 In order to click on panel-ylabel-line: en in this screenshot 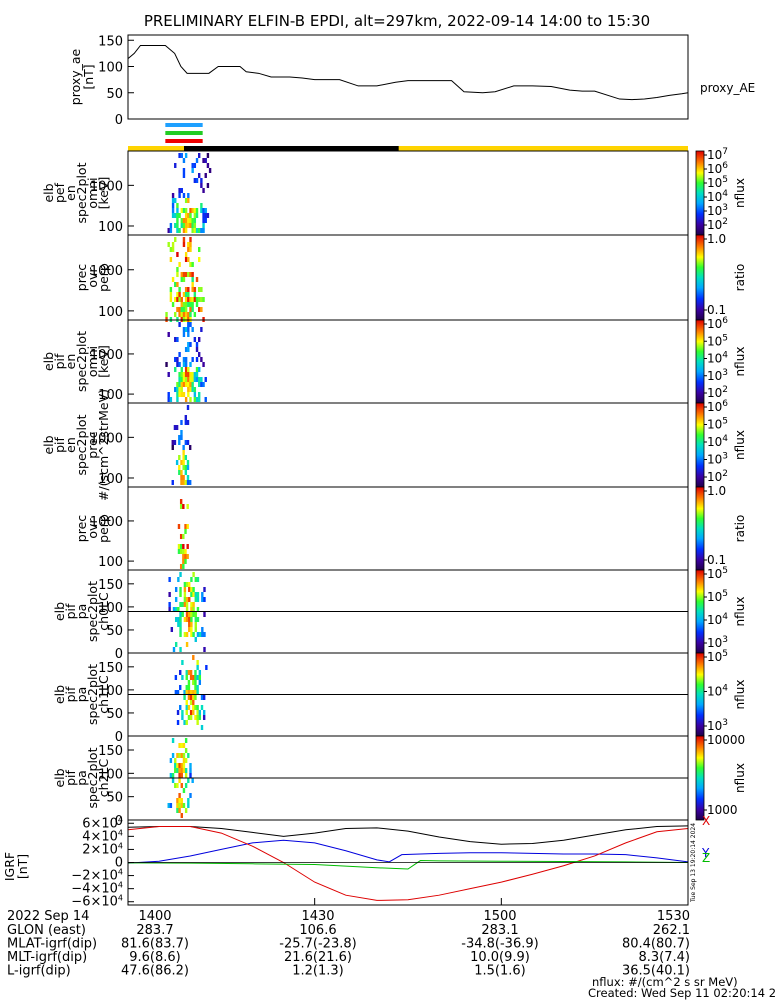, I will do `click(70, 193)`.